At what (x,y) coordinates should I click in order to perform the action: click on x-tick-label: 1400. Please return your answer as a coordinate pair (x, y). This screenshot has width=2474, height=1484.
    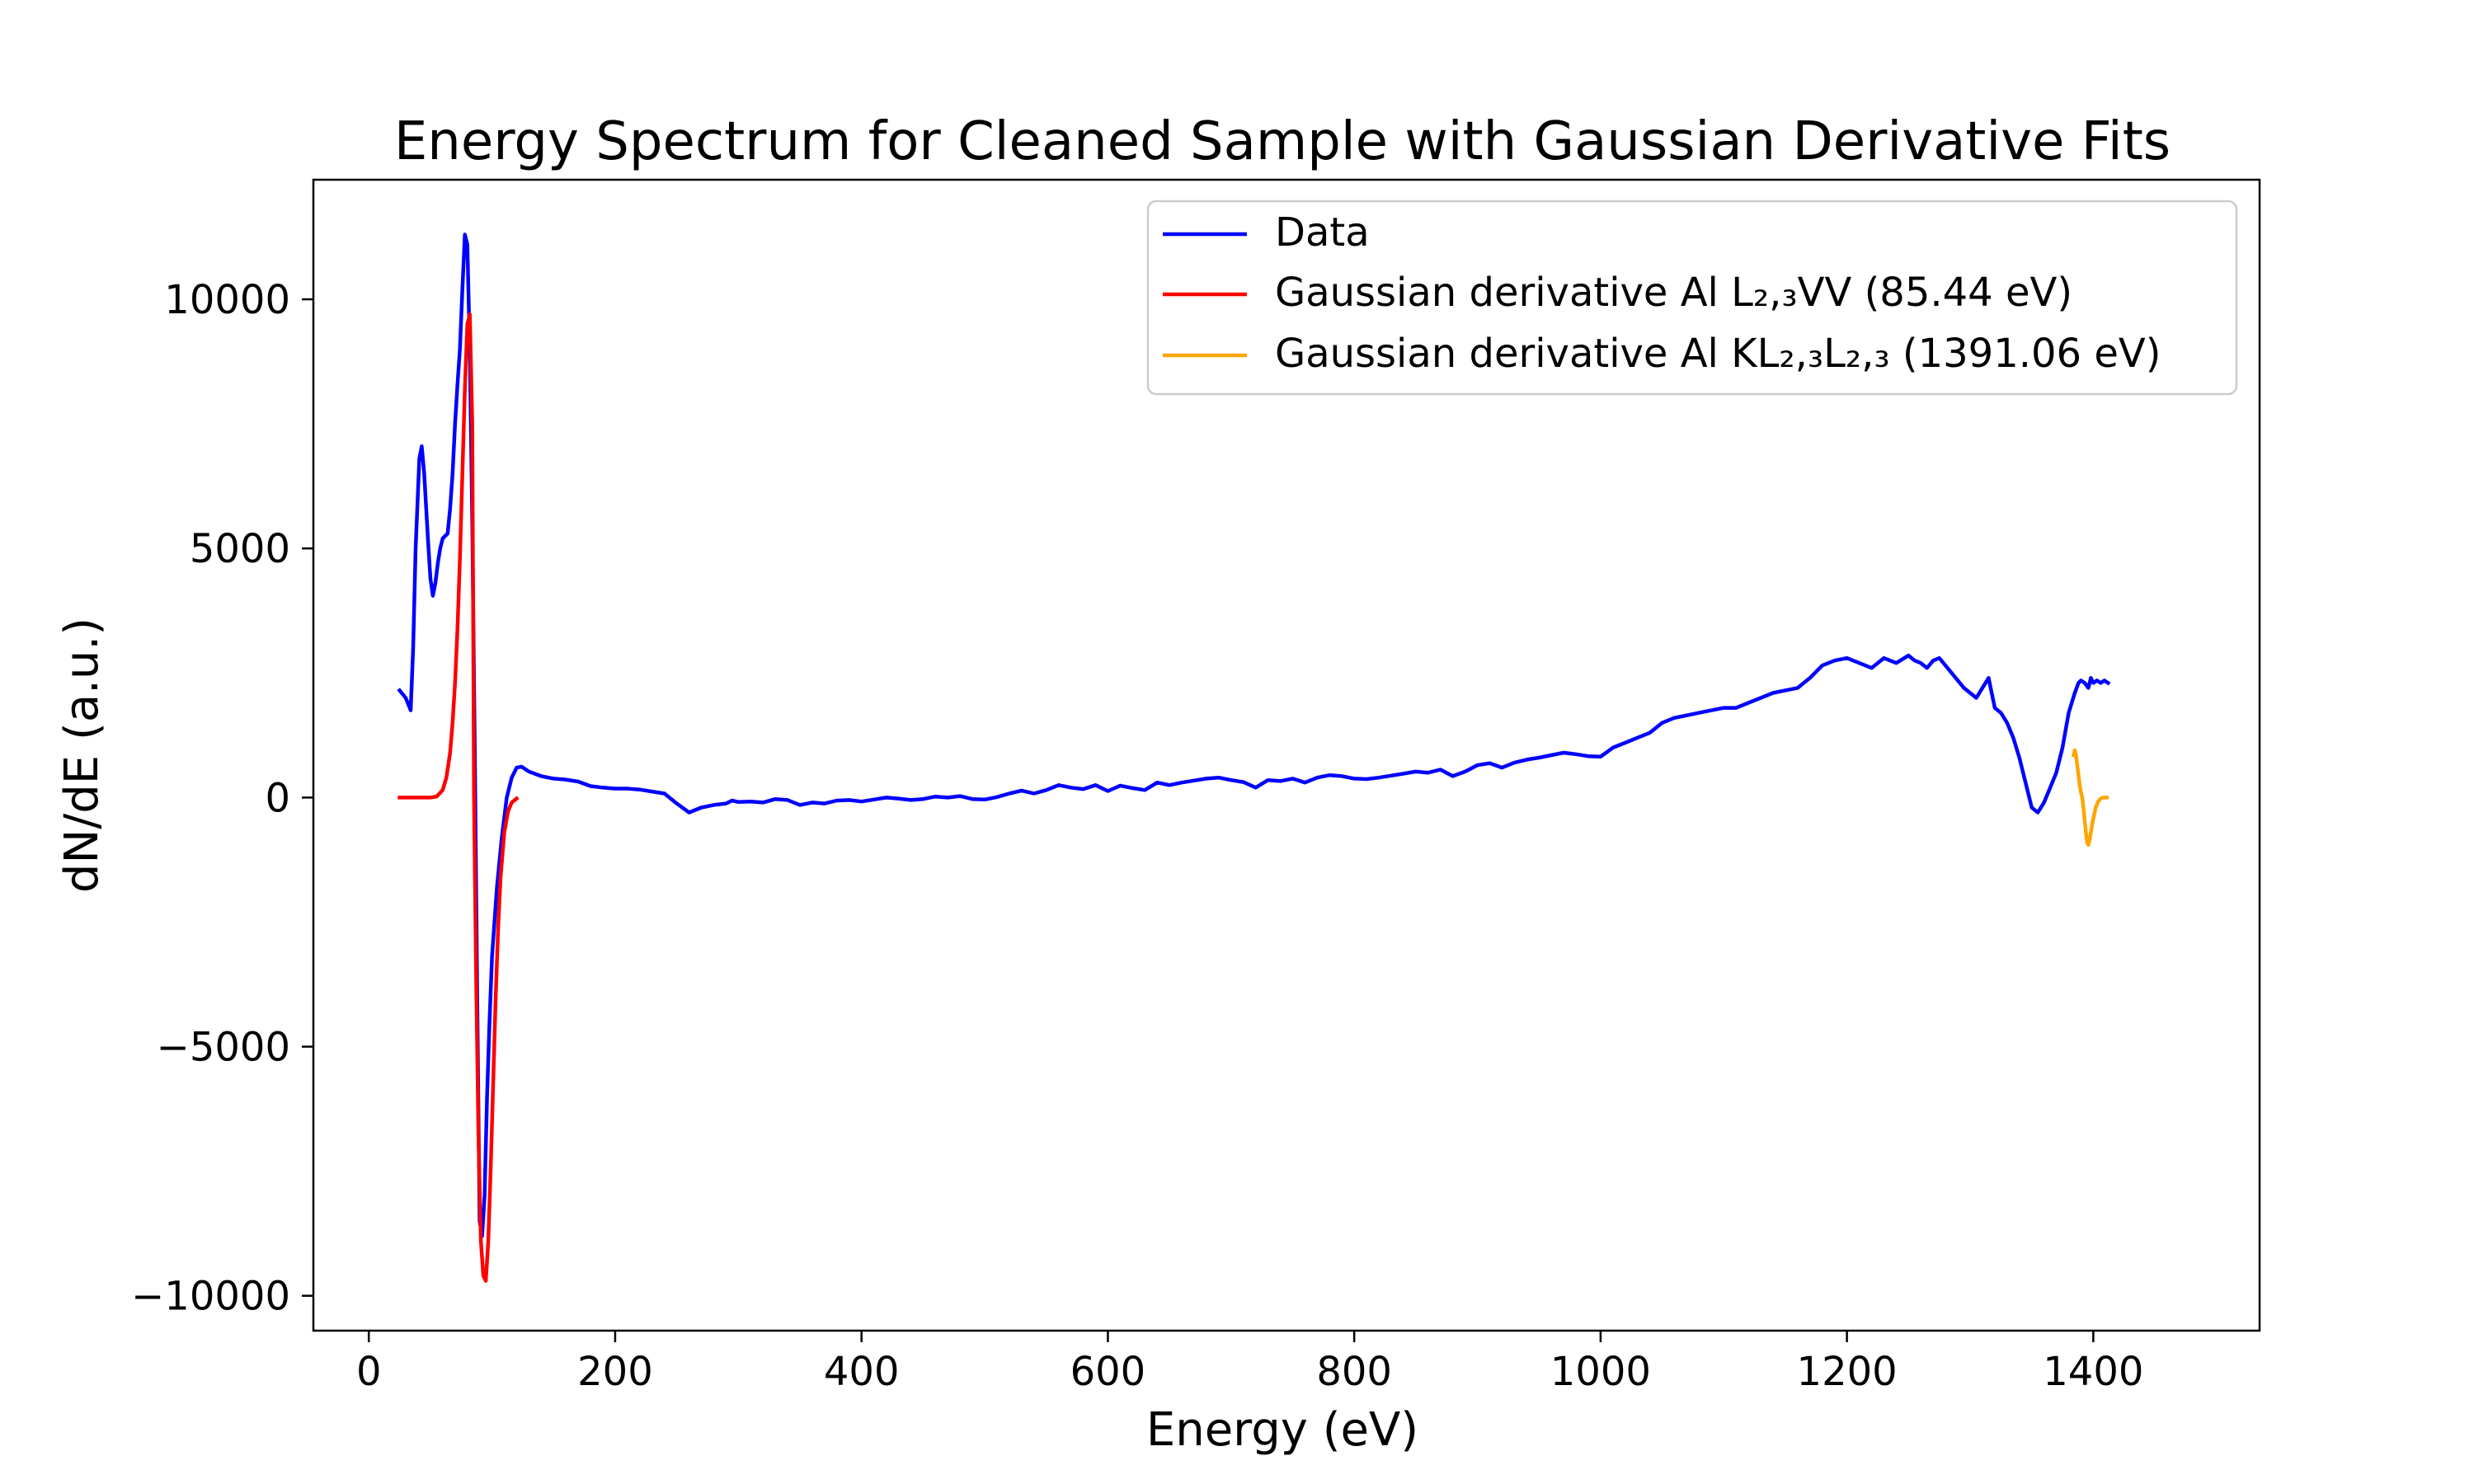
    Looking at the image, I should click on (2093, 1372).